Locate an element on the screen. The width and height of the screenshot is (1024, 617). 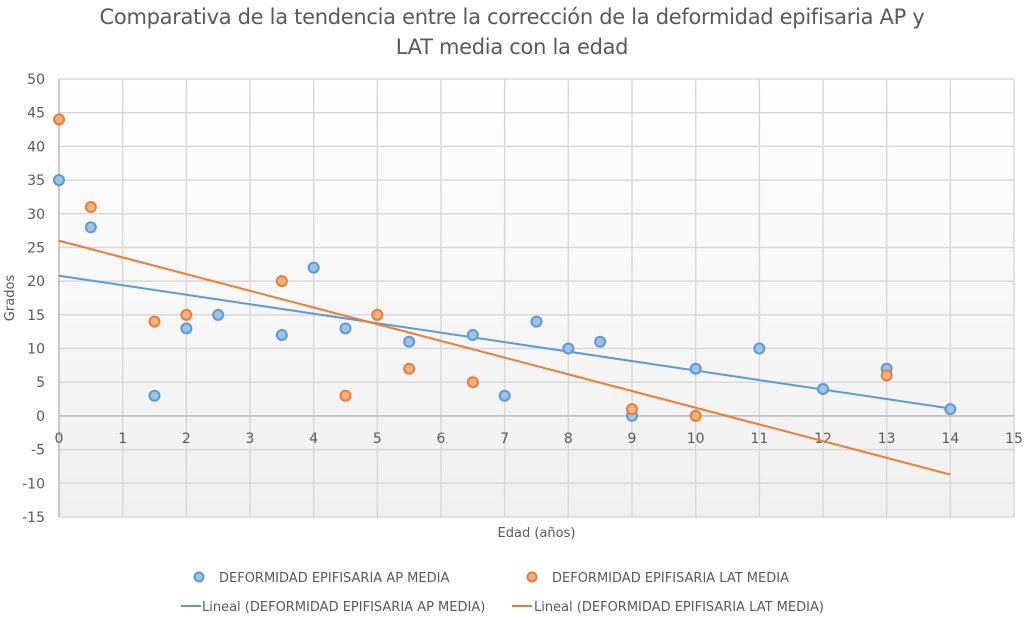
y-tick-label: 0 is located at coordinates (40, 417).